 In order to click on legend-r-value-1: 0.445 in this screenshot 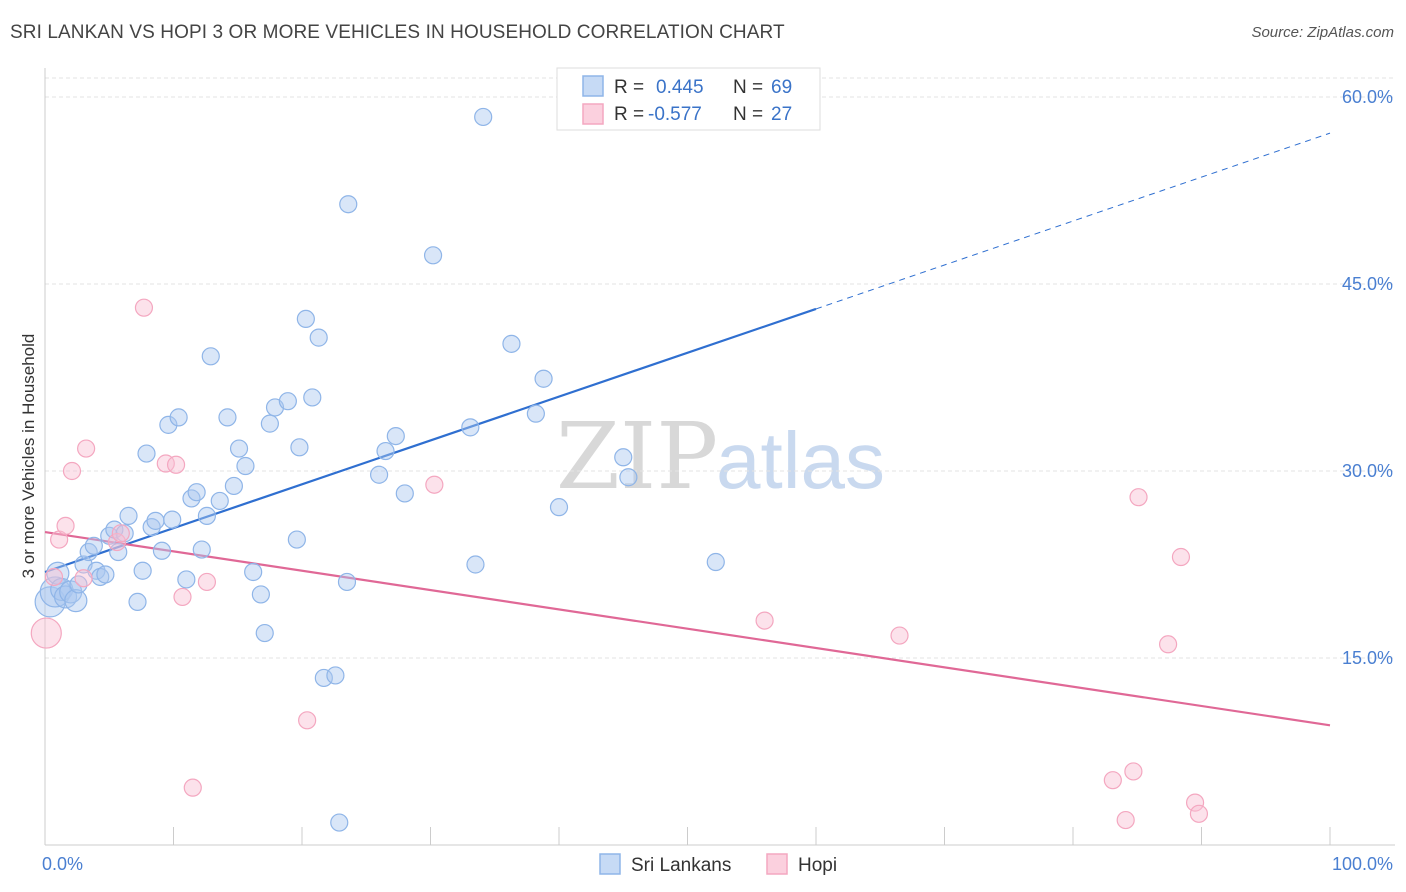, I will do `click(680, 87)`.